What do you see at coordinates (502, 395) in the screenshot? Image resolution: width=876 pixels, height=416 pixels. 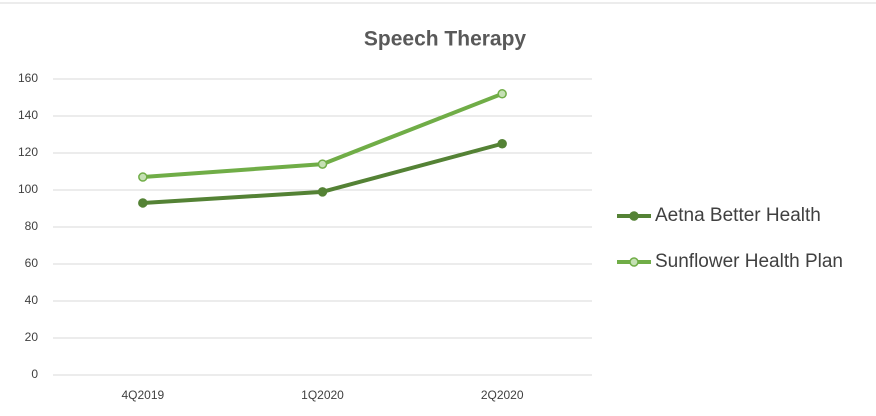 I see `x-tick-label: 2Q2020` at bounding box center [502, 395].